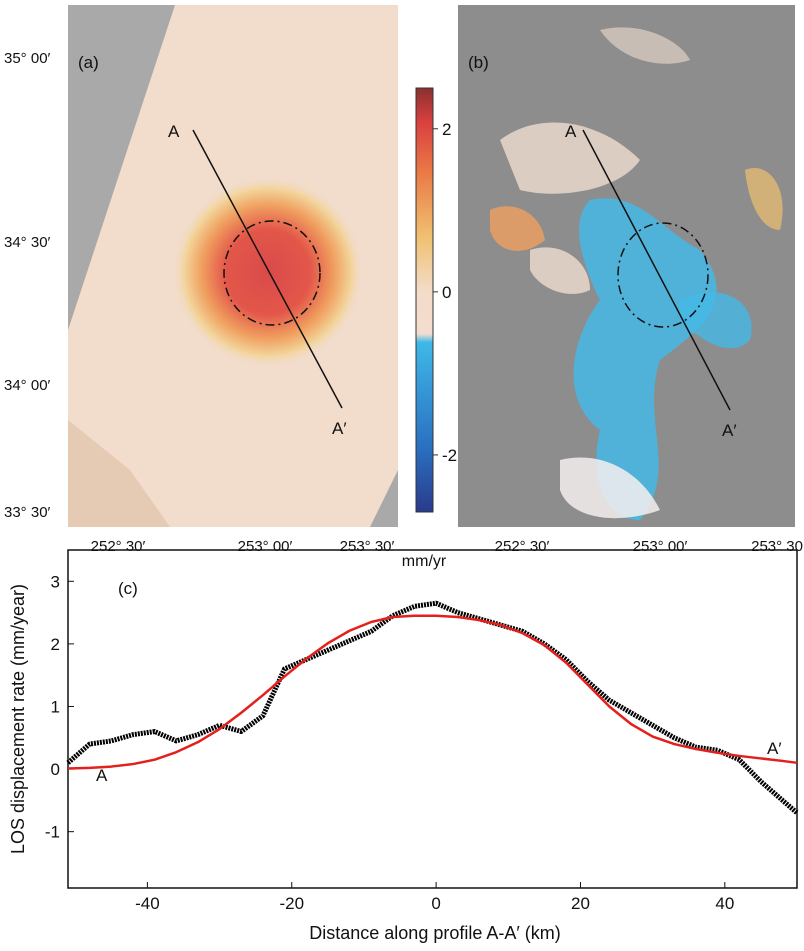  What do you see at coordinates (55, 644) in the screenshot?
I see `y-tick-label: 2` at bounding box center [55, 644].